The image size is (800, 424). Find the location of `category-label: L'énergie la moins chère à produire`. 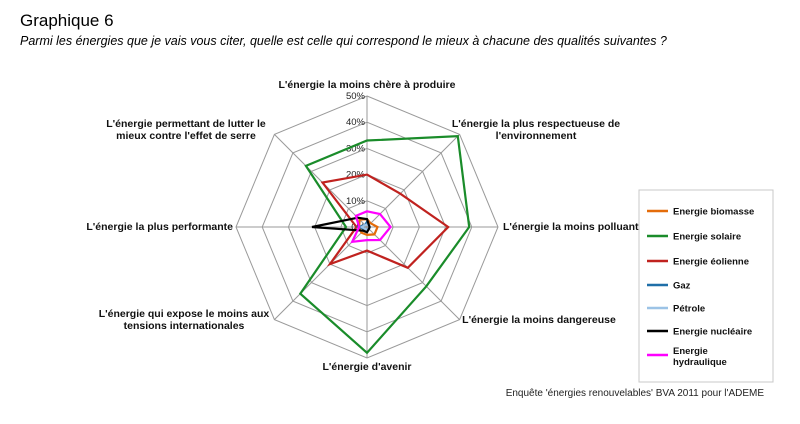

category-label: L'énergie la moins chère à produire is located at coordinates (367, 85).